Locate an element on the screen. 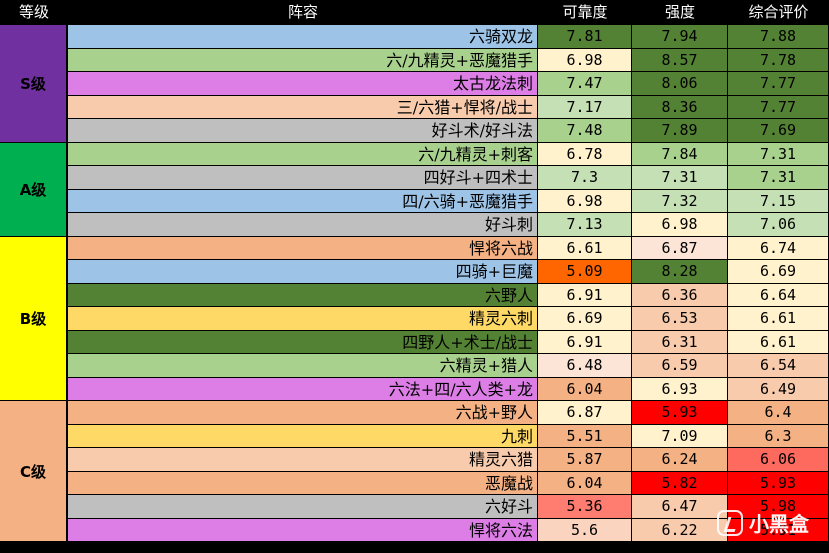  strength-score: 7.31 is located at coordinates (680, 178).